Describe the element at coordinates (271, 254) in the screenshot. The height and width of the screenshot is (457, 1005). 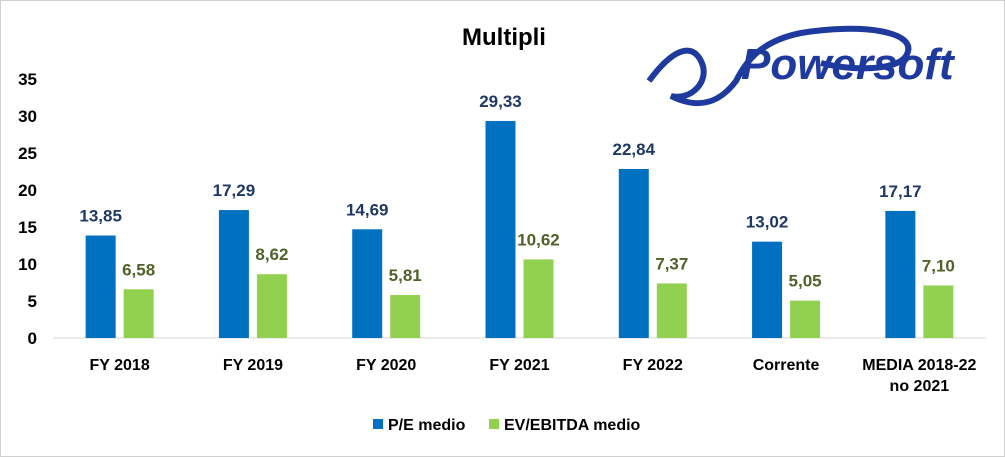
I see `data-label: 8,62` at that location.